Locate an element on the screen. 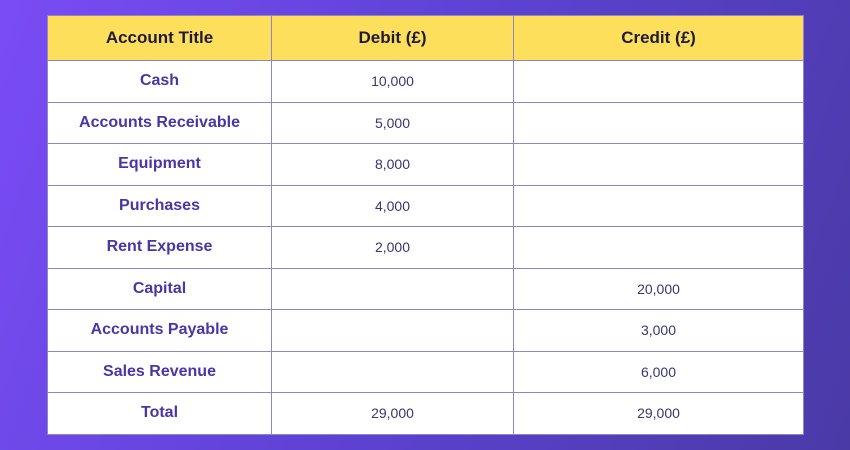 The width and height of the screenshot is (850, 450). table-row: Sales Revenue 6,000 is located at coordinates (425, 371).